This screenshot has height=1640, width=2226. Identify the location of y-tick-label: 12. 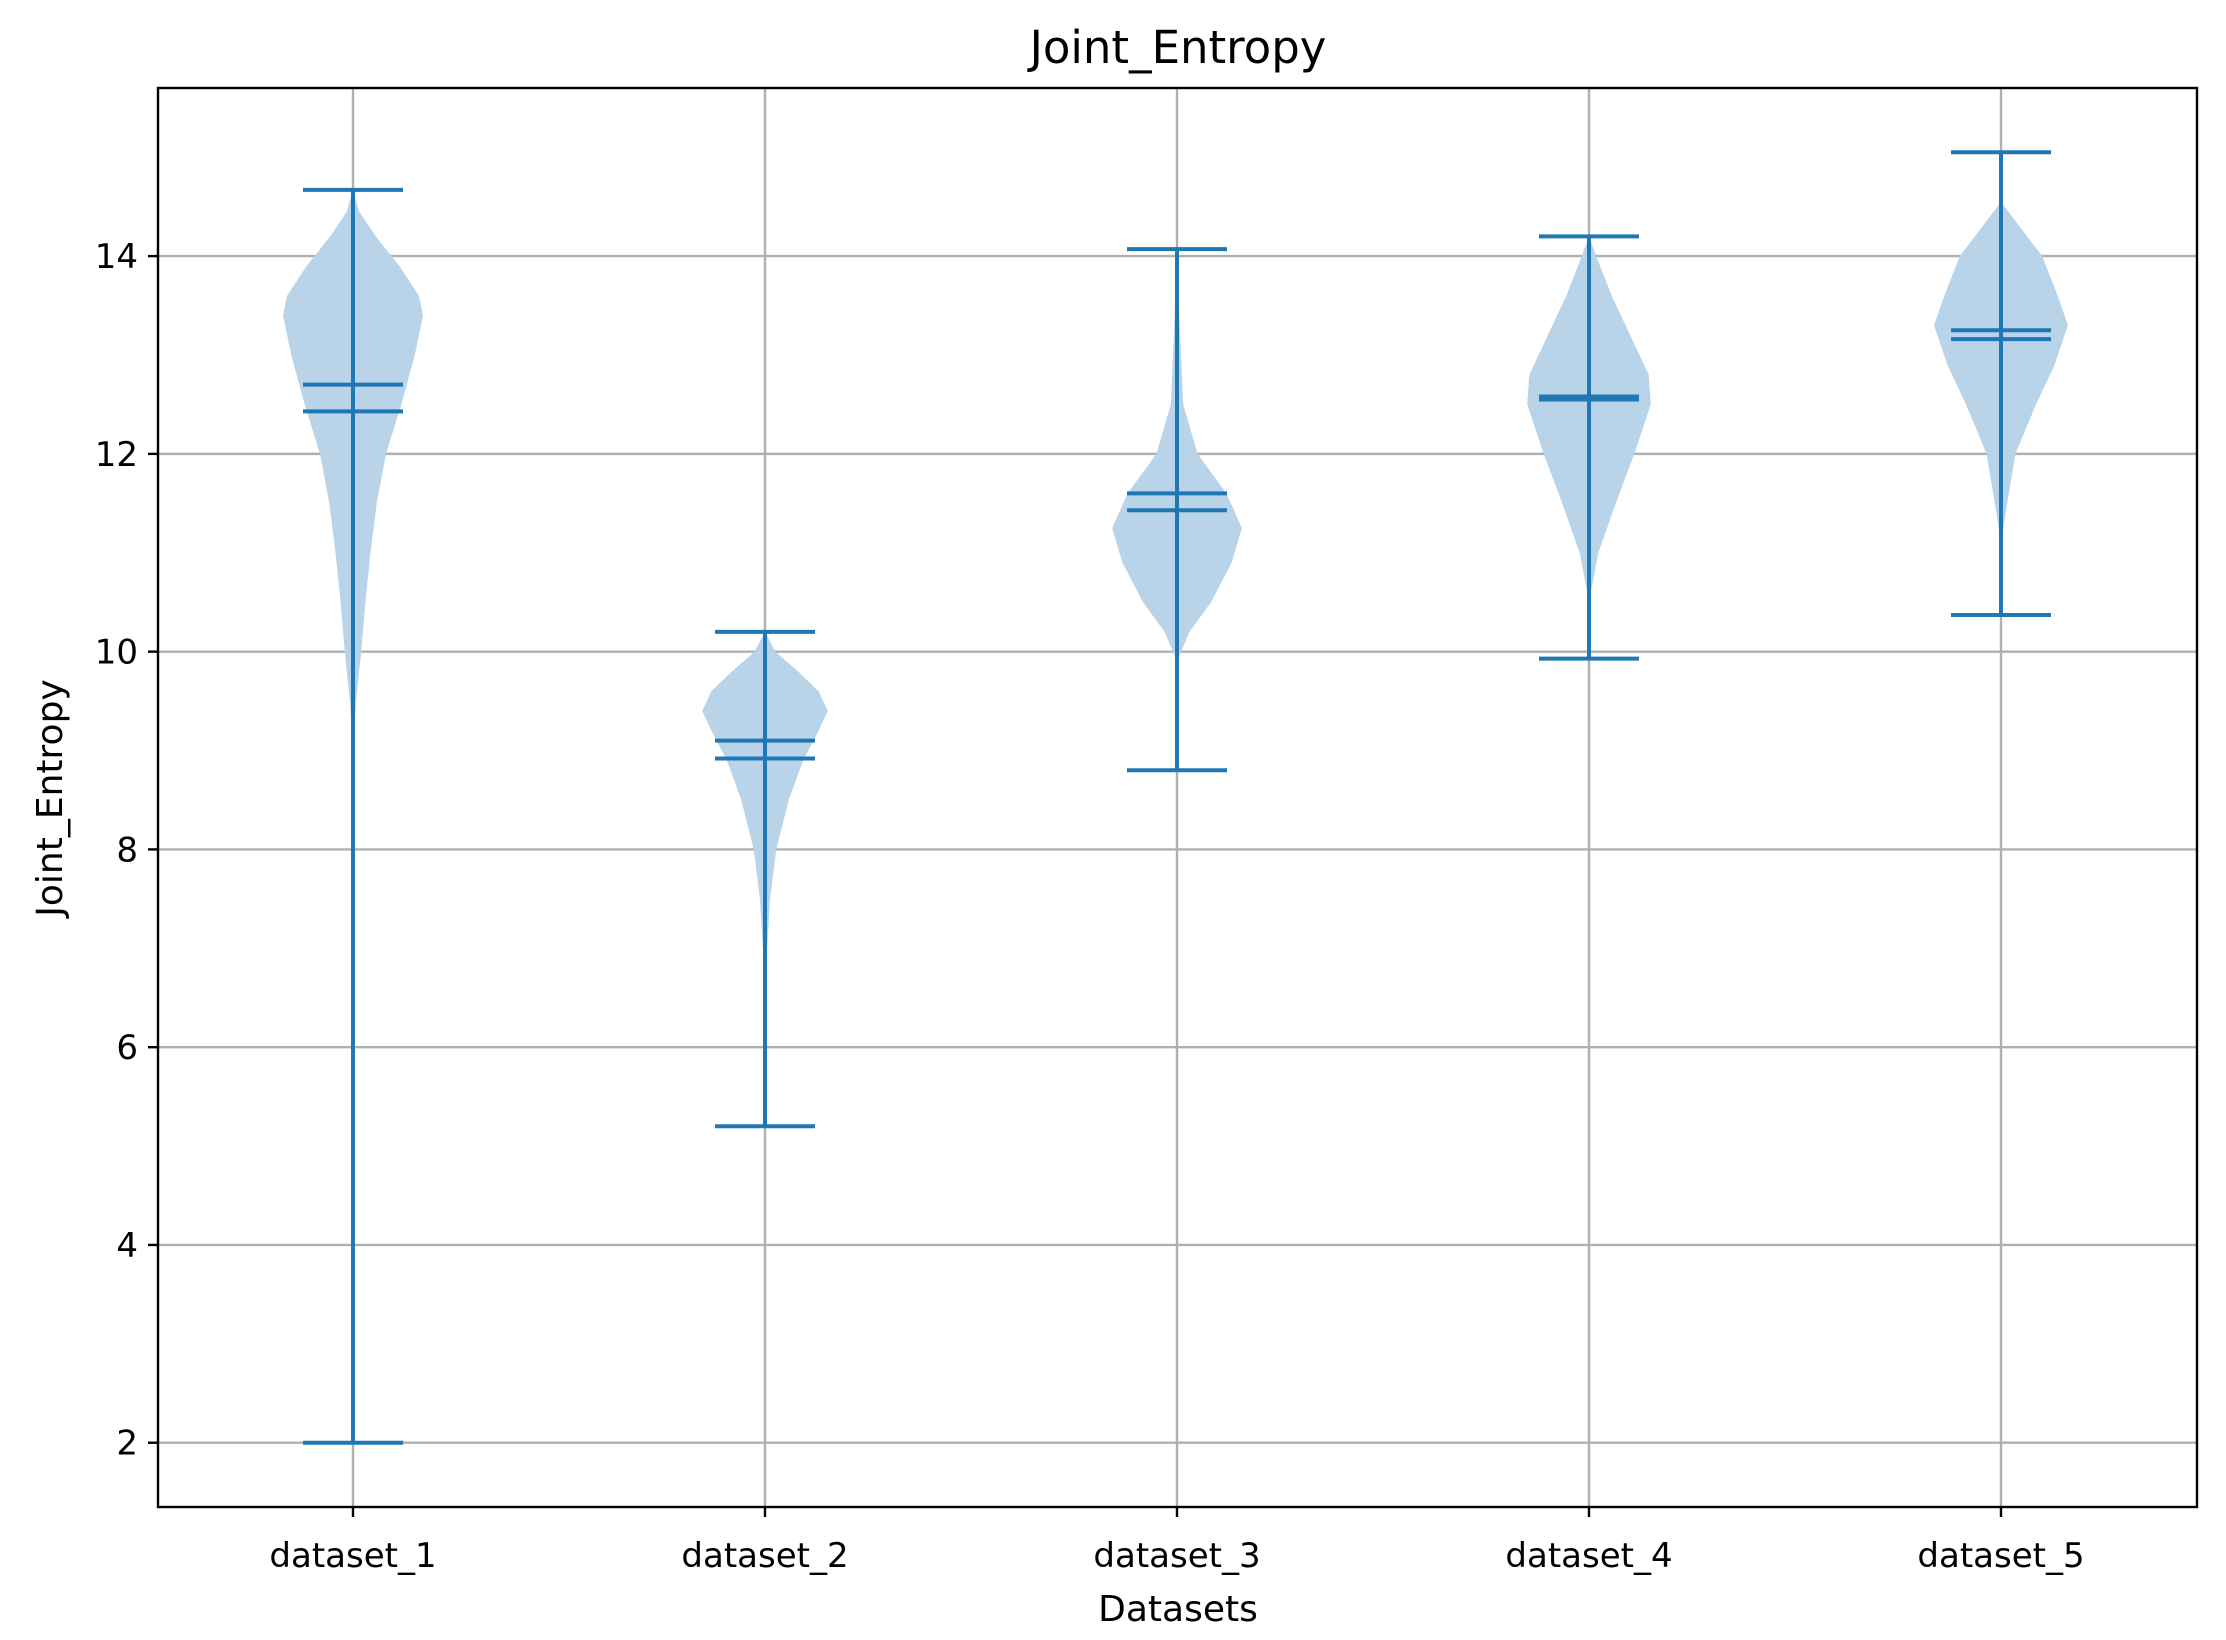
(116, 455).